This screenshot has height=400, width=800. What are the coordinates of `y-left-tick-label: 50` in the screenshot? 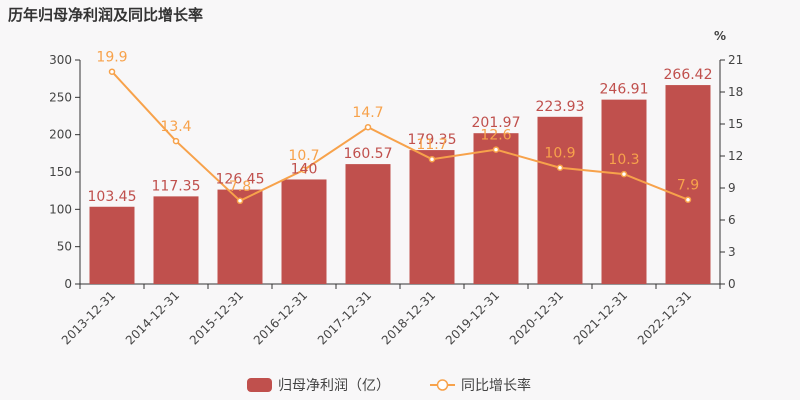 It's located at (64, 247).